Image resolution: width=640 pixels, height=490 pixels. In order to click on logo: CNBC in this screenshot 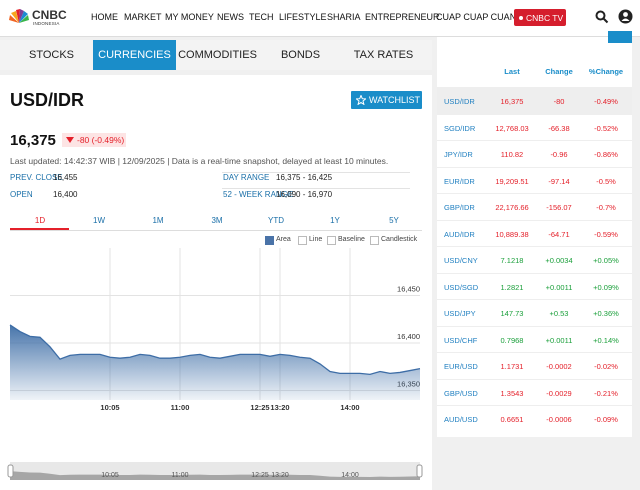, I will do `click(49, 15)`.